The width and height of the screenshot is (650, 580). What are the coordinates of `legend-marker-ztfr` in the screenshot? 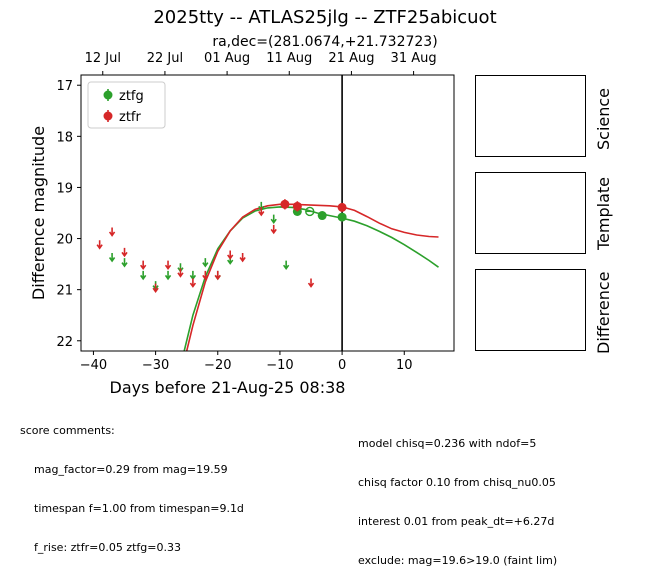 It's located at (108, 116).